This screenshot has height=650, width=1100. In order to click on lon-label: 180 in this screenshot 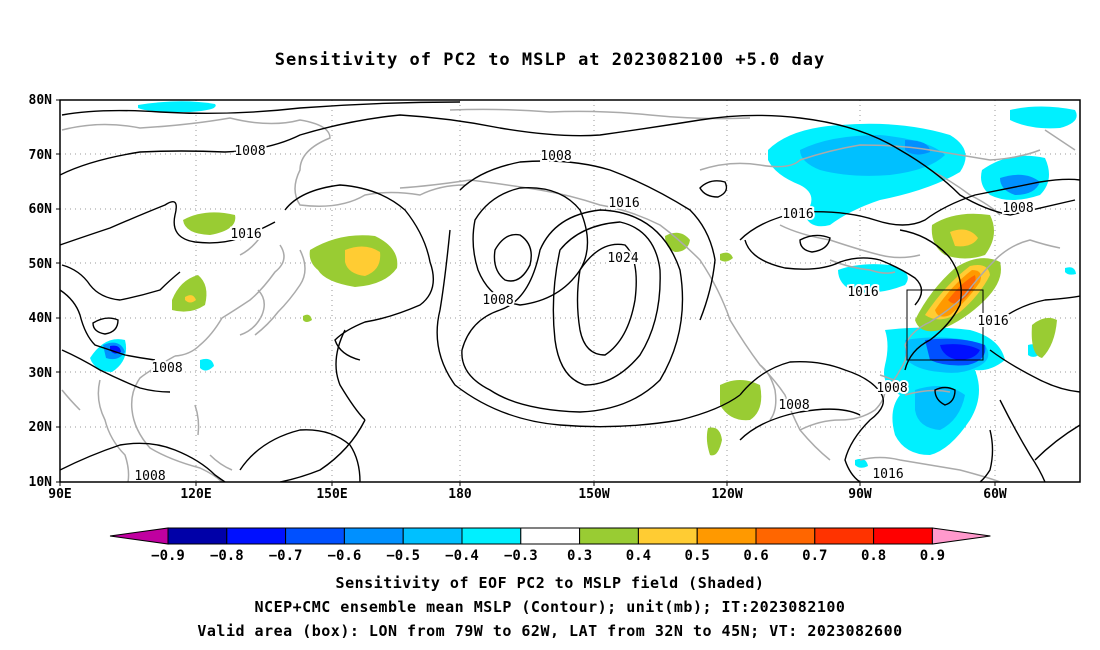, I will do `click(460, 494)`.